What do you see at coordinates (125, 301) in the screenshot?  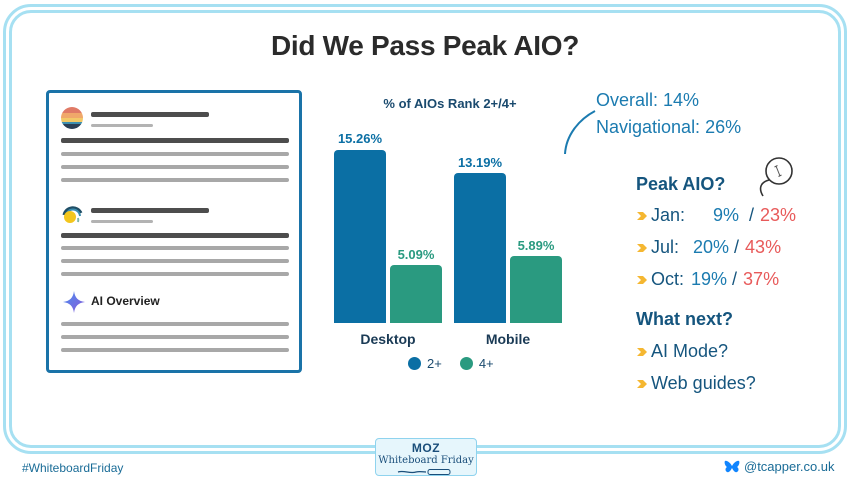 I see `ai-overview-label: AI Overview` at bounding box center [125, 301].